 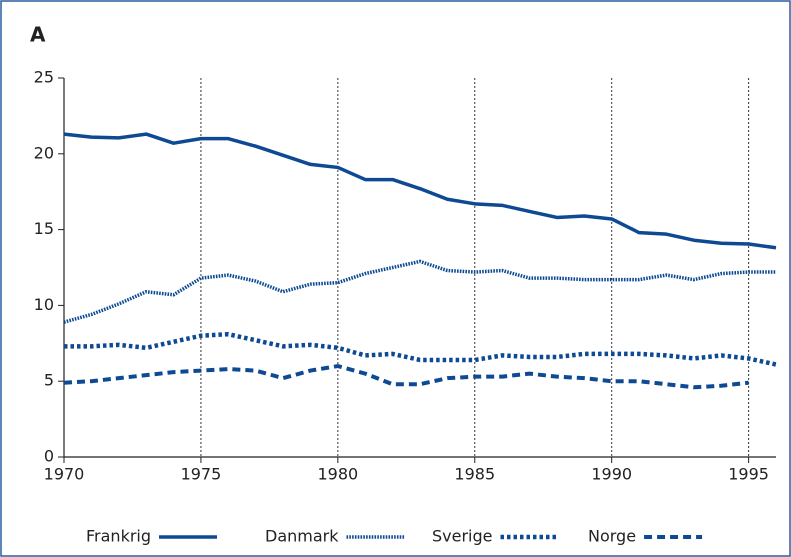 What do you see at coordinates (118, 536) in the screenshot?
I see `legend-label: Frankrig` at bounding box center [118, 536].